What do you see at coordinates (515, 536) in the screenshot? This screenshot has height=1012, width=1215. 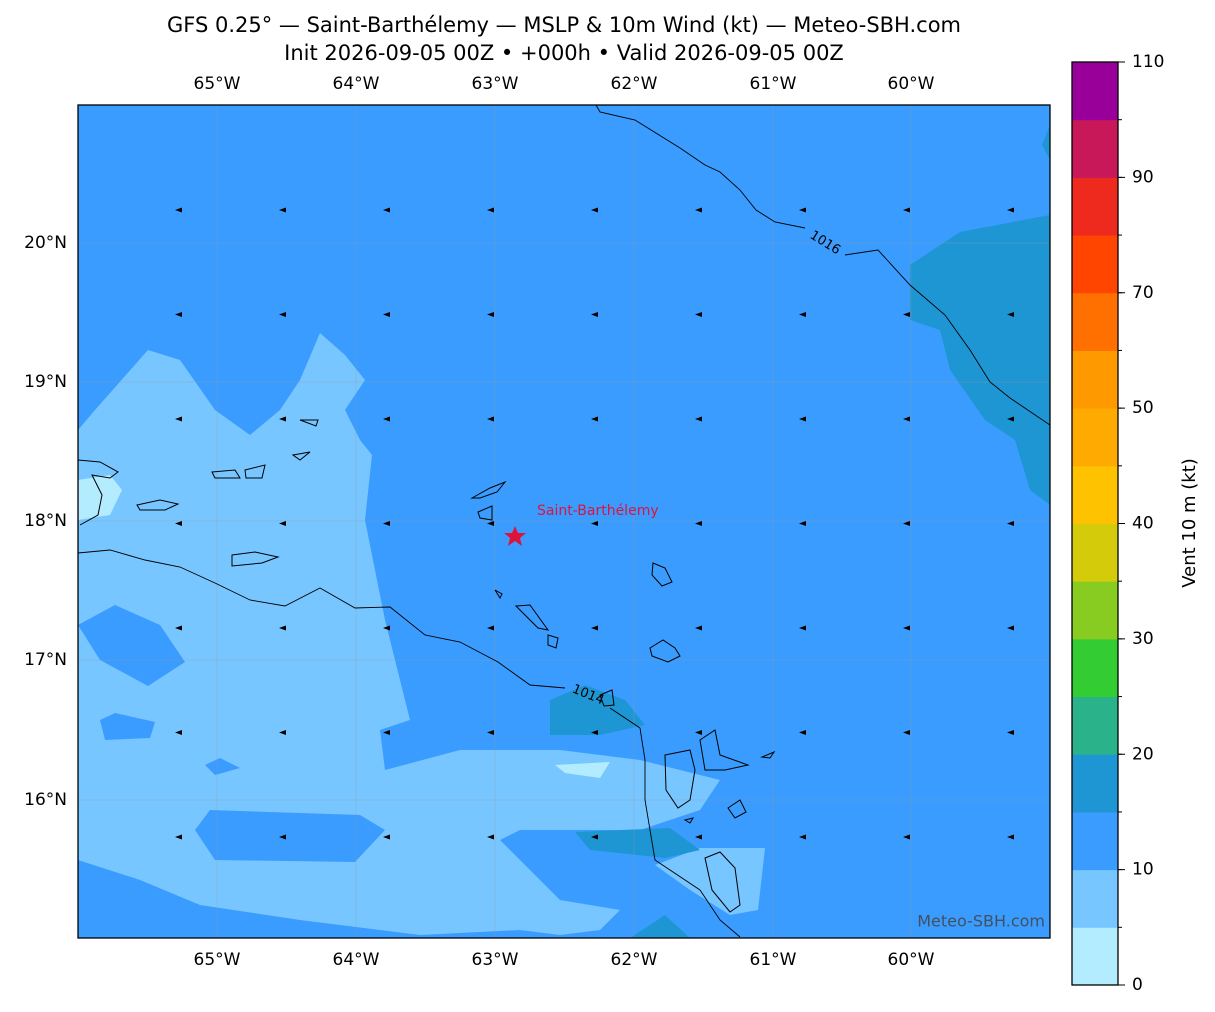 I see `place-marker` at bounding box center [515, 536].